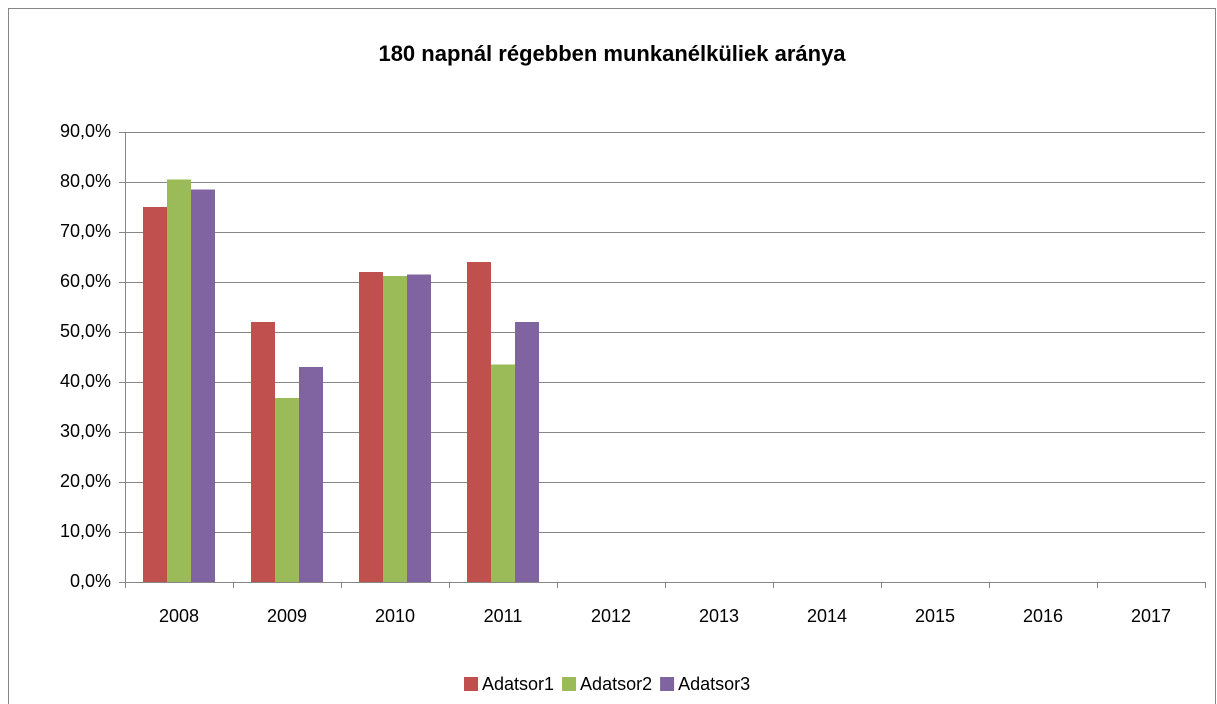  I want to click on x-tick-label: 2012, so click(611, 616).